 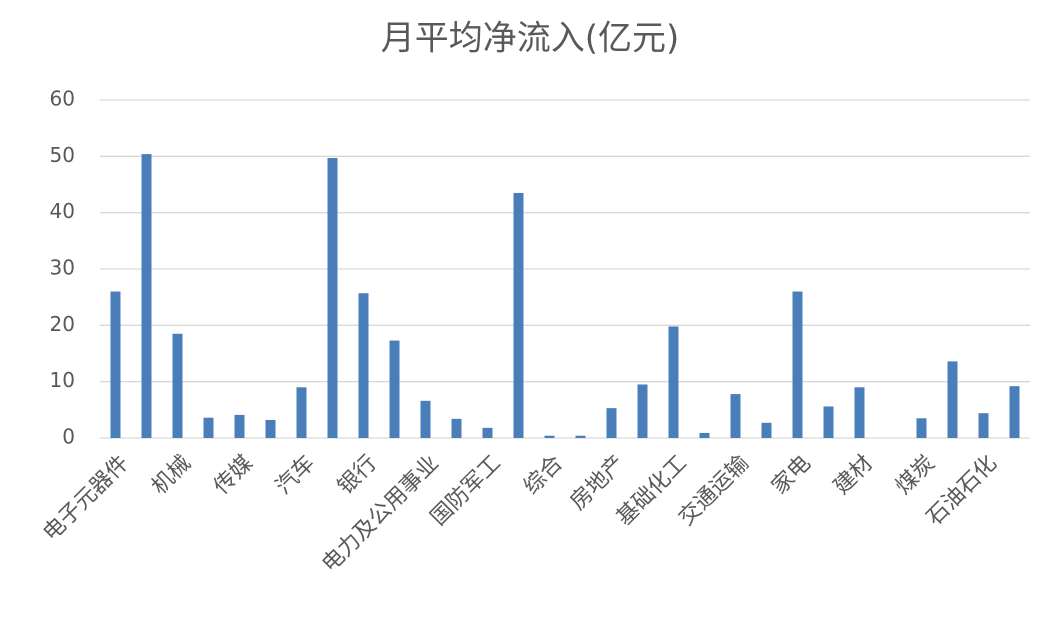 What do you see at coordinates (233, 475) in the screenshot?
I see `x-tick-label: 传媒` at bounding box center [233, 475].